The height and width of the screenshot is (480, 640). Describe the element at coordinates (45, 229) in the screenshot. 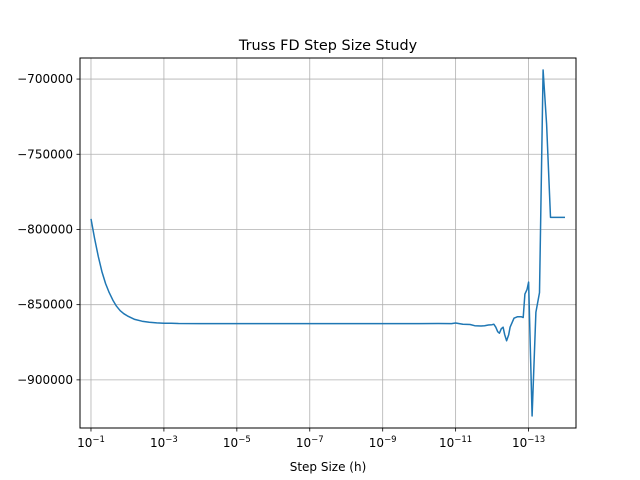

I see `y-tick-label: −800000` at that location.